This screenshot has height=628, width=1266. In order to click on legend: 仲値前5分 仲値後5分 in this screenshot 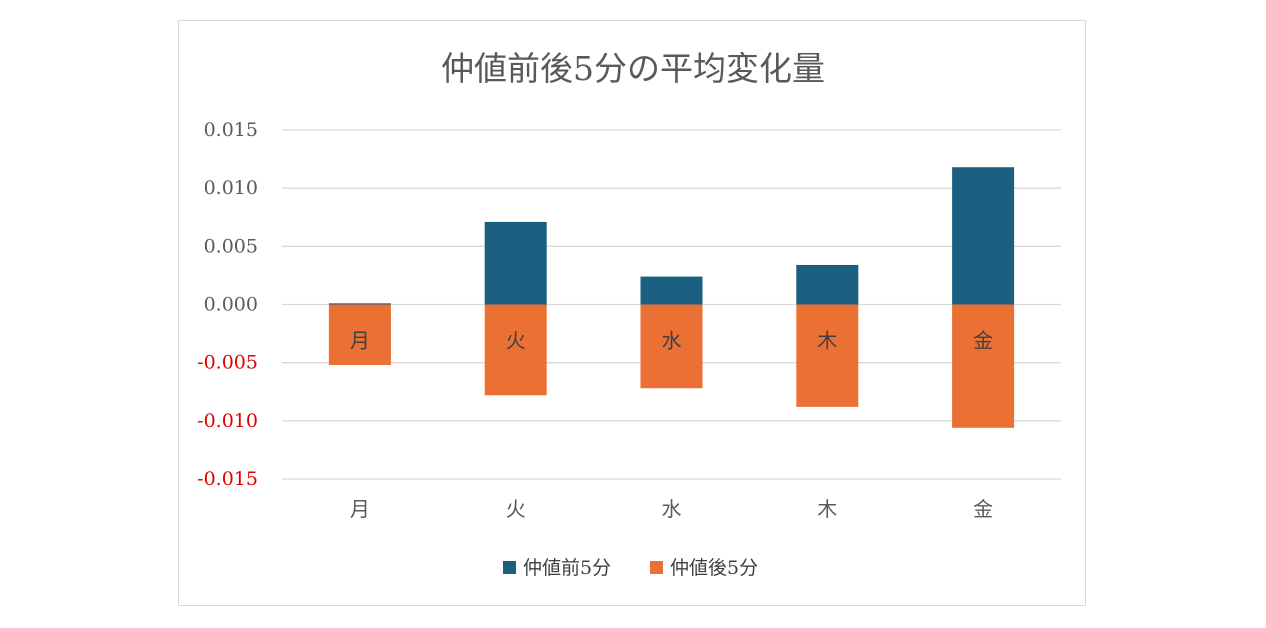, I will do `click(630, 568)`.